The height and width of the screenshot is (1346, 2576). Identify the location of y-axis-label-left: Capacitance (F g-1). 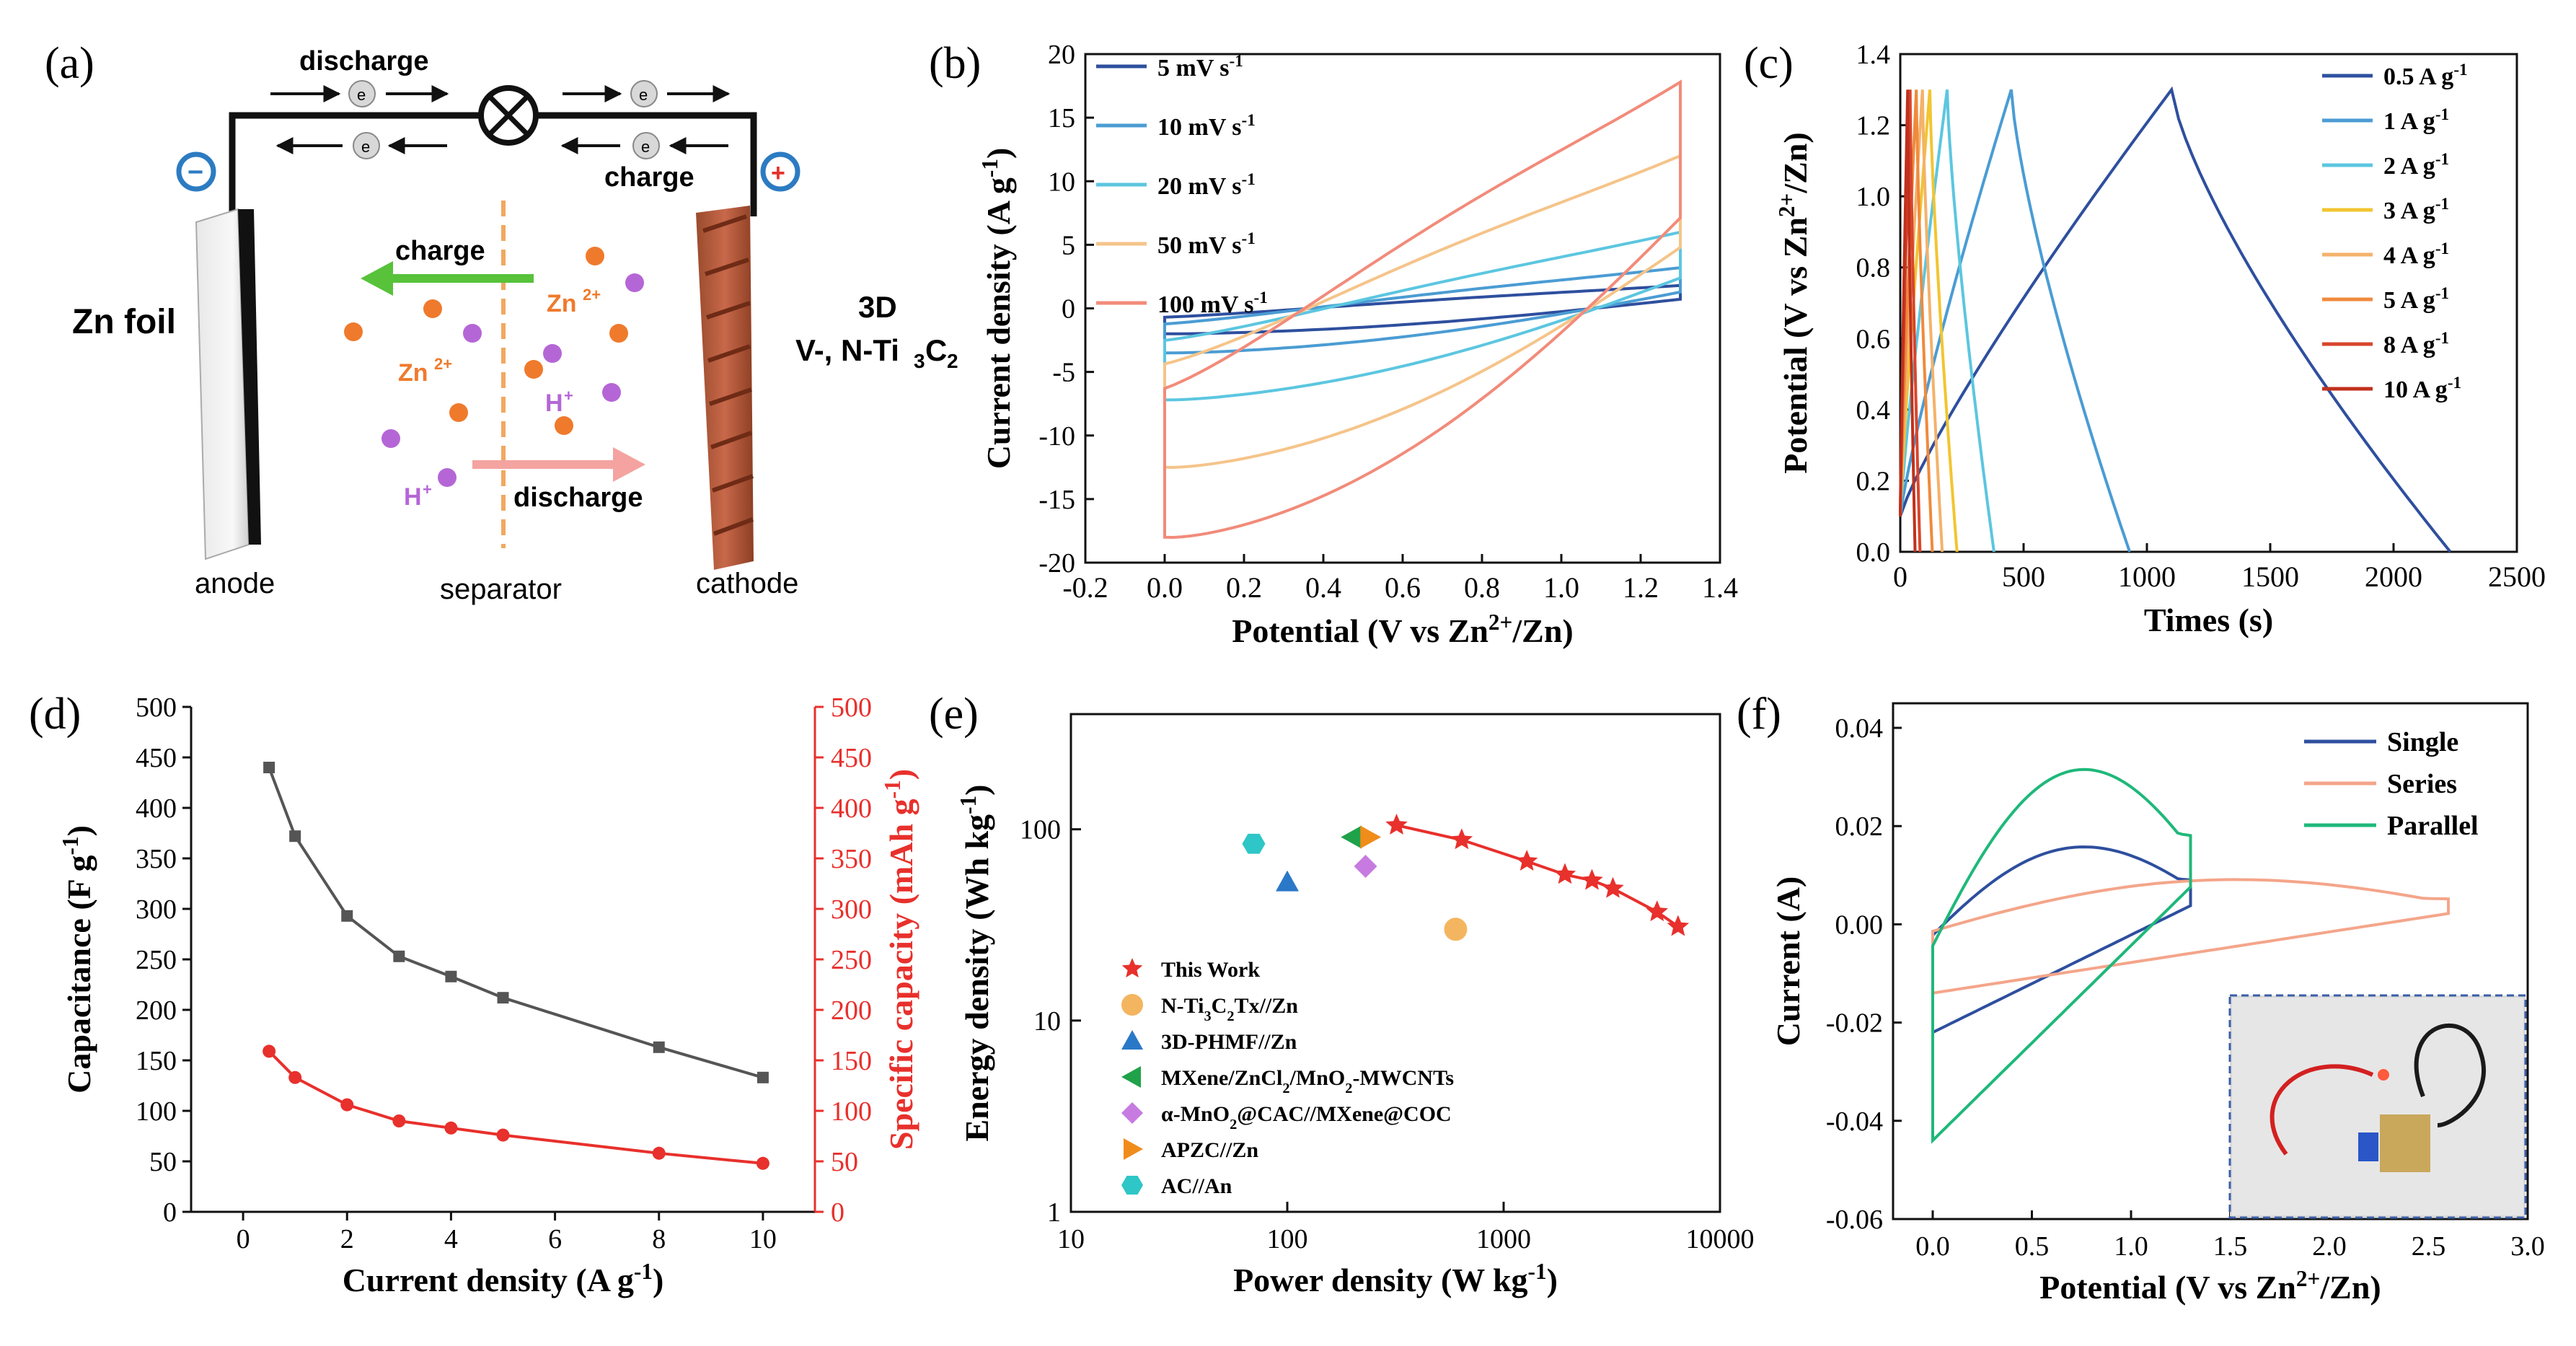
(78, 959).